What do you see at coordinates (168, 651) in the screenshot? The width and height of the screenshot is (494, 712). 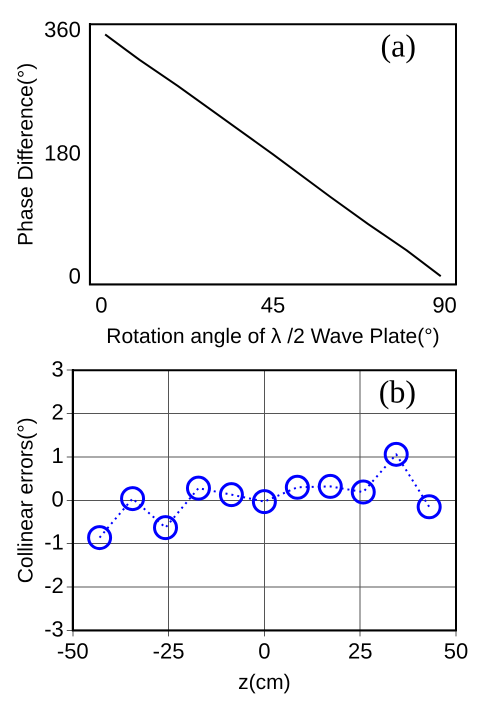 I see `x-tick-label: -25` at bounding box center [168, 651].